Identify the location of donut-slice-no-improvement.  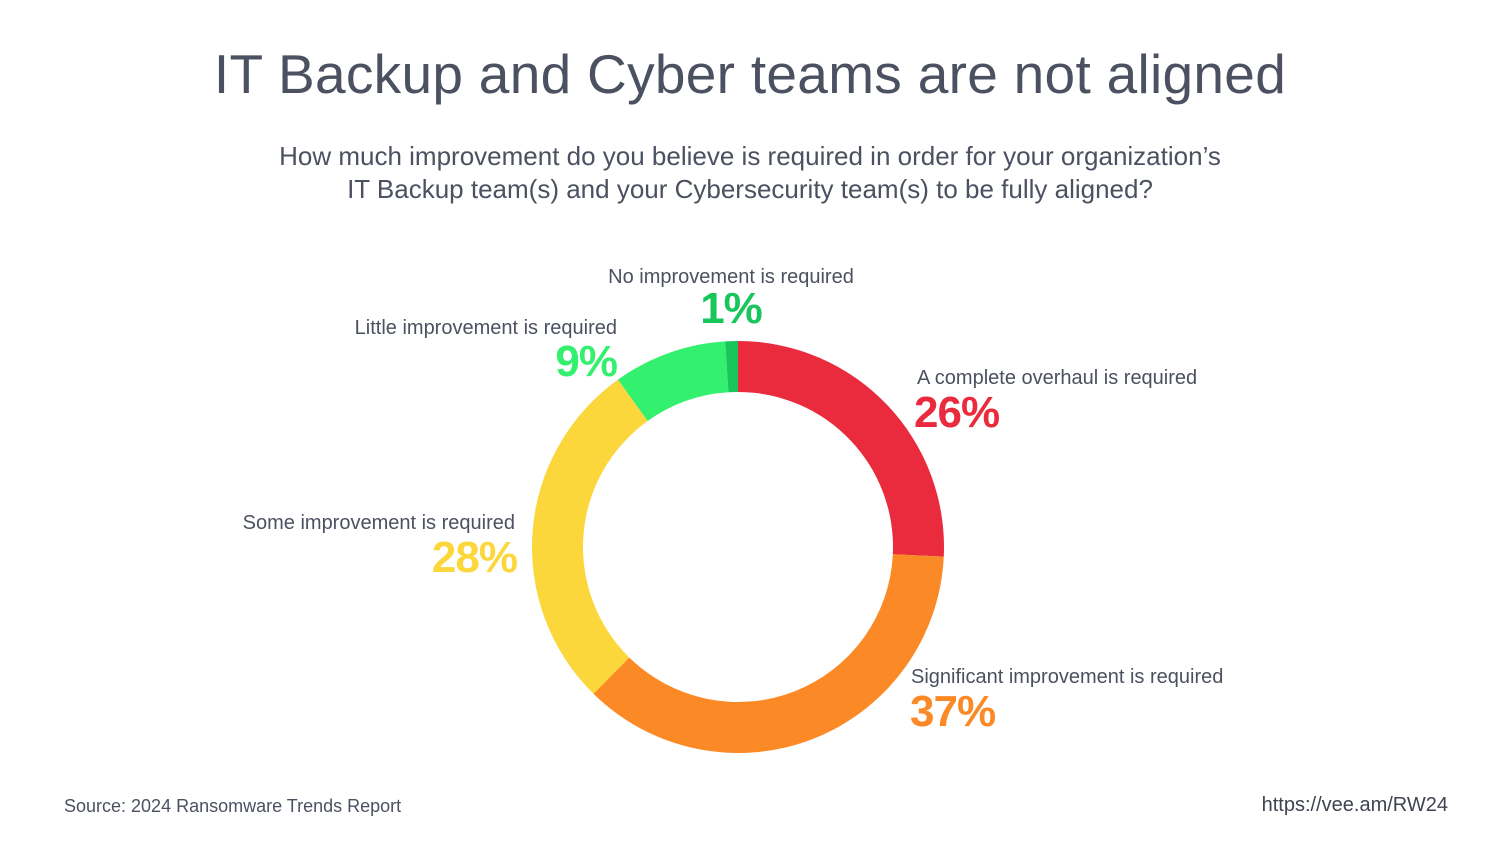
(731, 367).